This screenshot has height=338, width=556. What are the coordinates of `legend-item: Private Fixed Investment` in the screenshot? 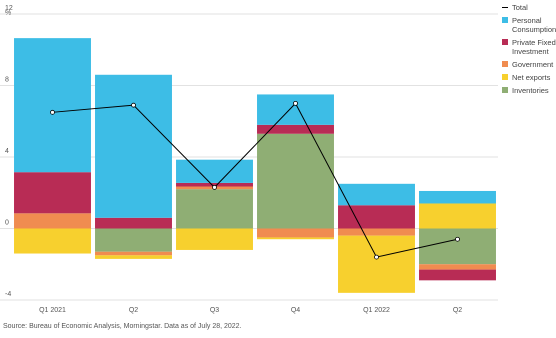 It's located at (529, 47).